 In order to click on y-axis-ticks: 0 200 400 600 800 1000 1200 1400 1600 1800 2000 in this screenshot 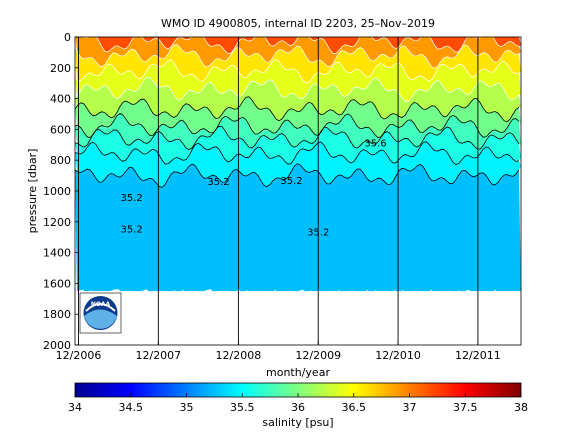, I will do `click(61, 191)`.